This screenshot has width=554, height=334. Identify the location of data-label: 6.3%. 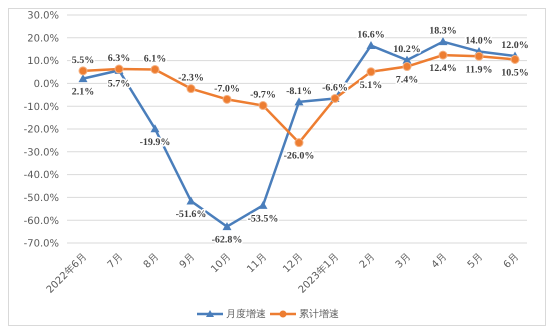
(119, 58).